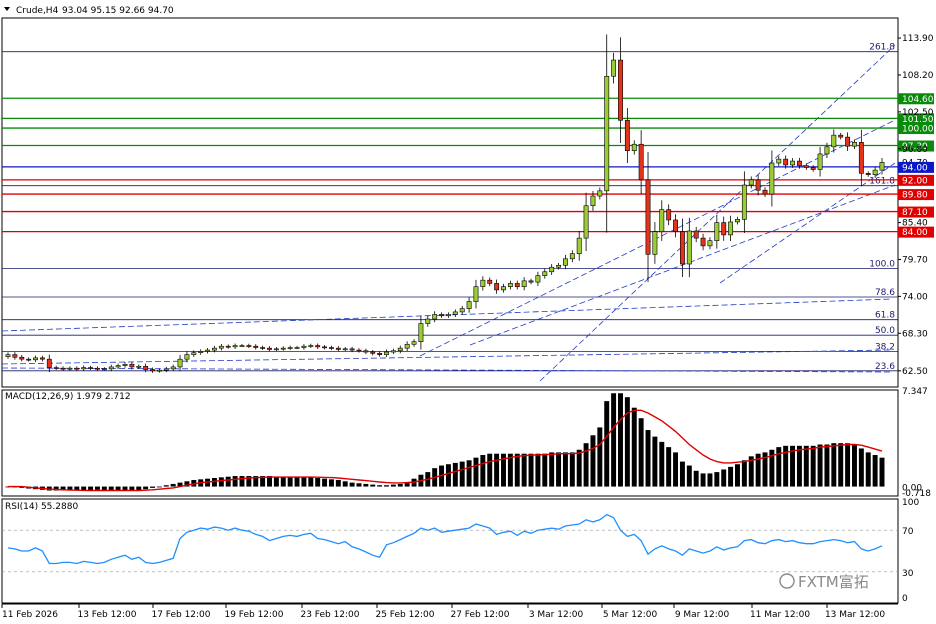  I want to click on ohlc-readout: 93.04 95.15 92.66 94.70, so click(118, 11).